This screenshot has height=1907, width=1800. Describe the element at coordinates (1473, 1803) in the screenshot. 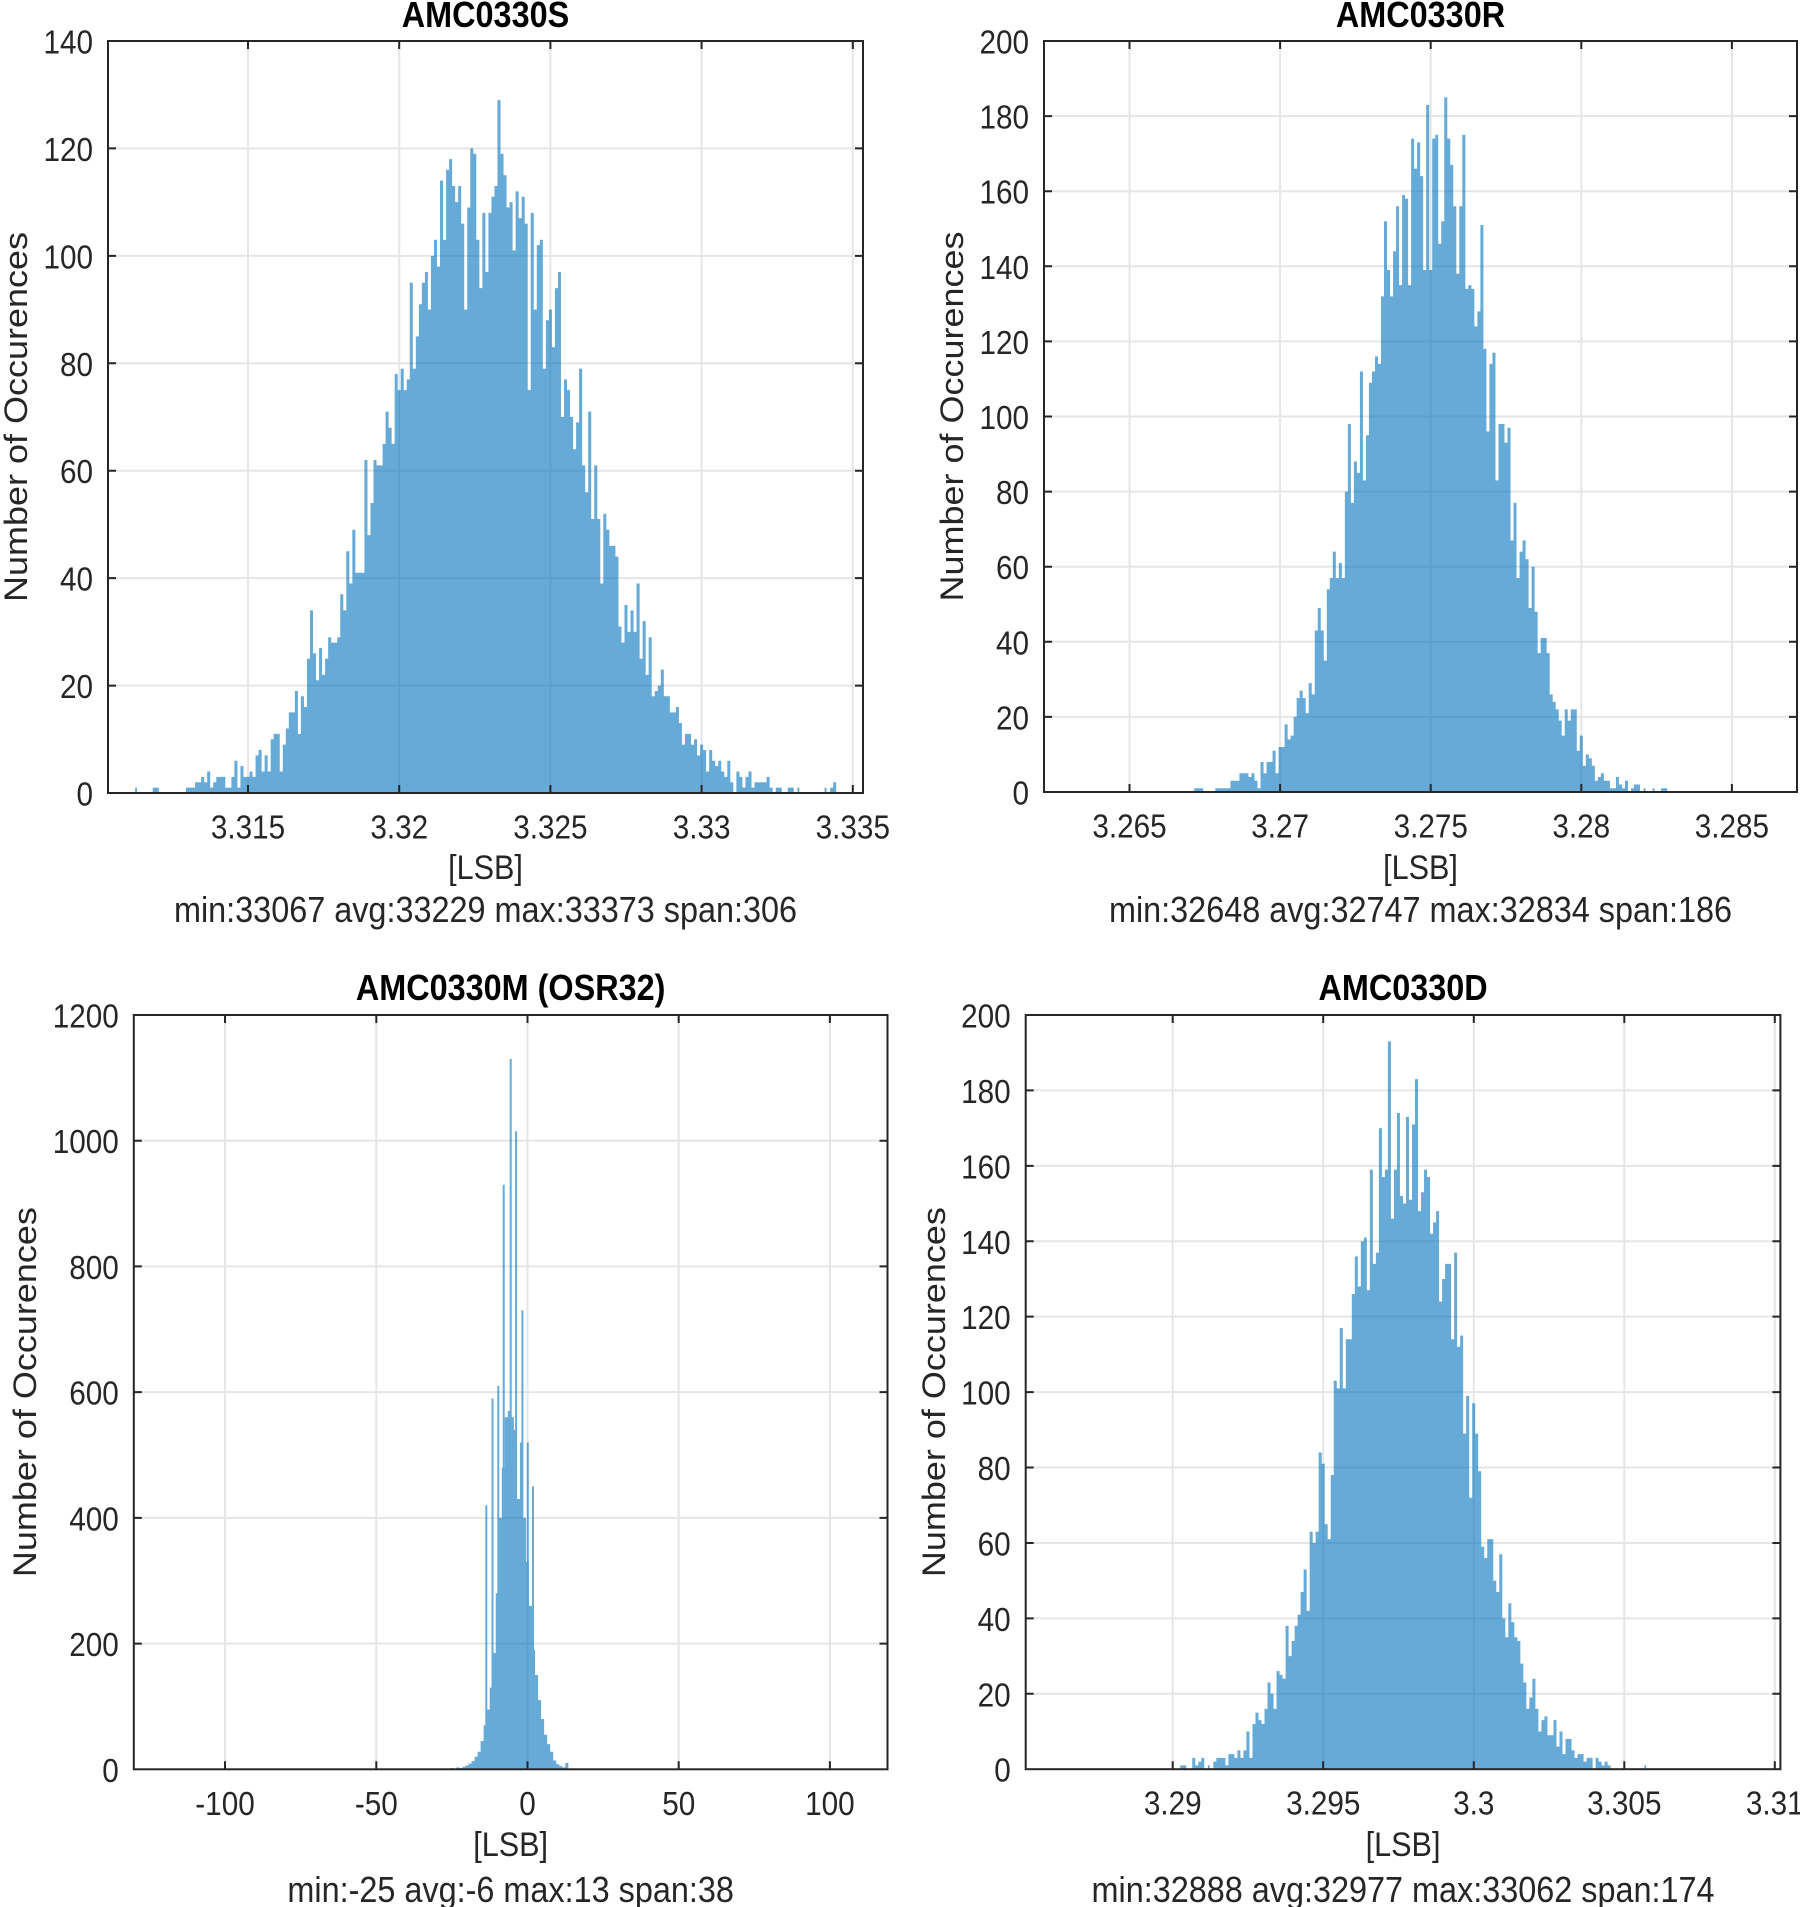

I see `svg-text: 3.3` at that location.